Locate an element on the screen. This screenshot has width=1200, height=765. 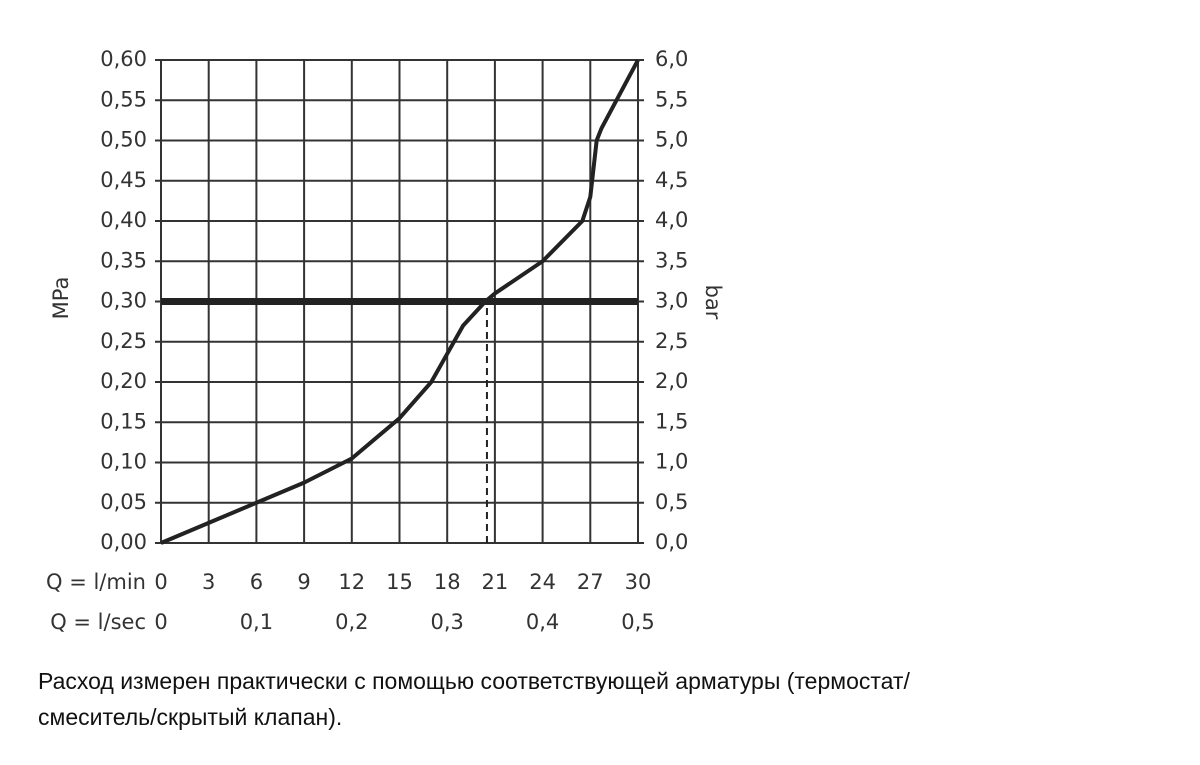
y2-tick-label: 4,5 is located at coordinates (671, 180).